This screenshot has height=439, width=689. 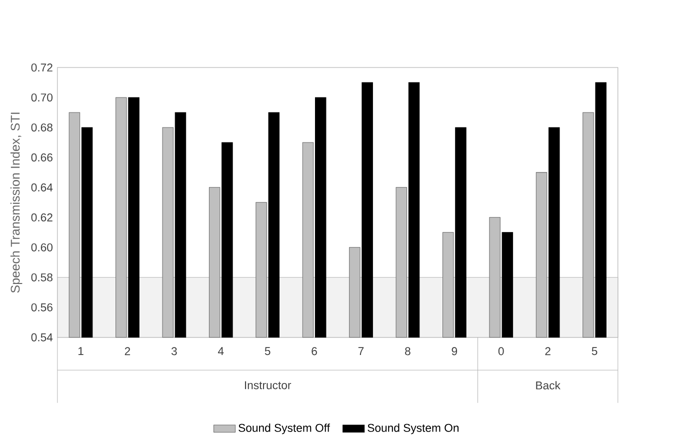 I want to click on text: Back, so click(x=548, y=385).